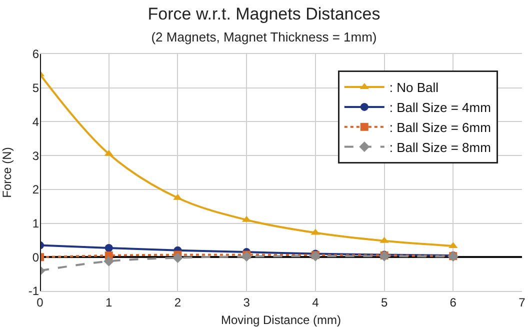  What do you see at coordinates (36, 189) in the screenshot?
I see `y-tick-label: 2` at bounding box center [36, 189].